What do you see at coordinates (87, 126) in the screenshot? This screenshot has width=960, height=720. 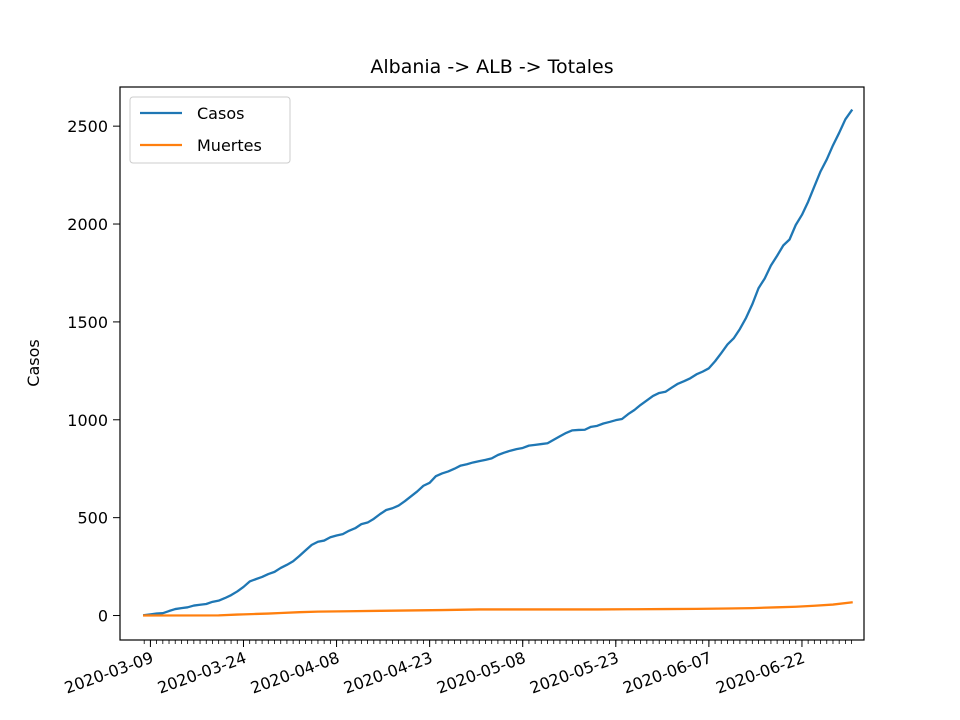 I see `y-tick-label: 2500` at bounding box center [87, 126].